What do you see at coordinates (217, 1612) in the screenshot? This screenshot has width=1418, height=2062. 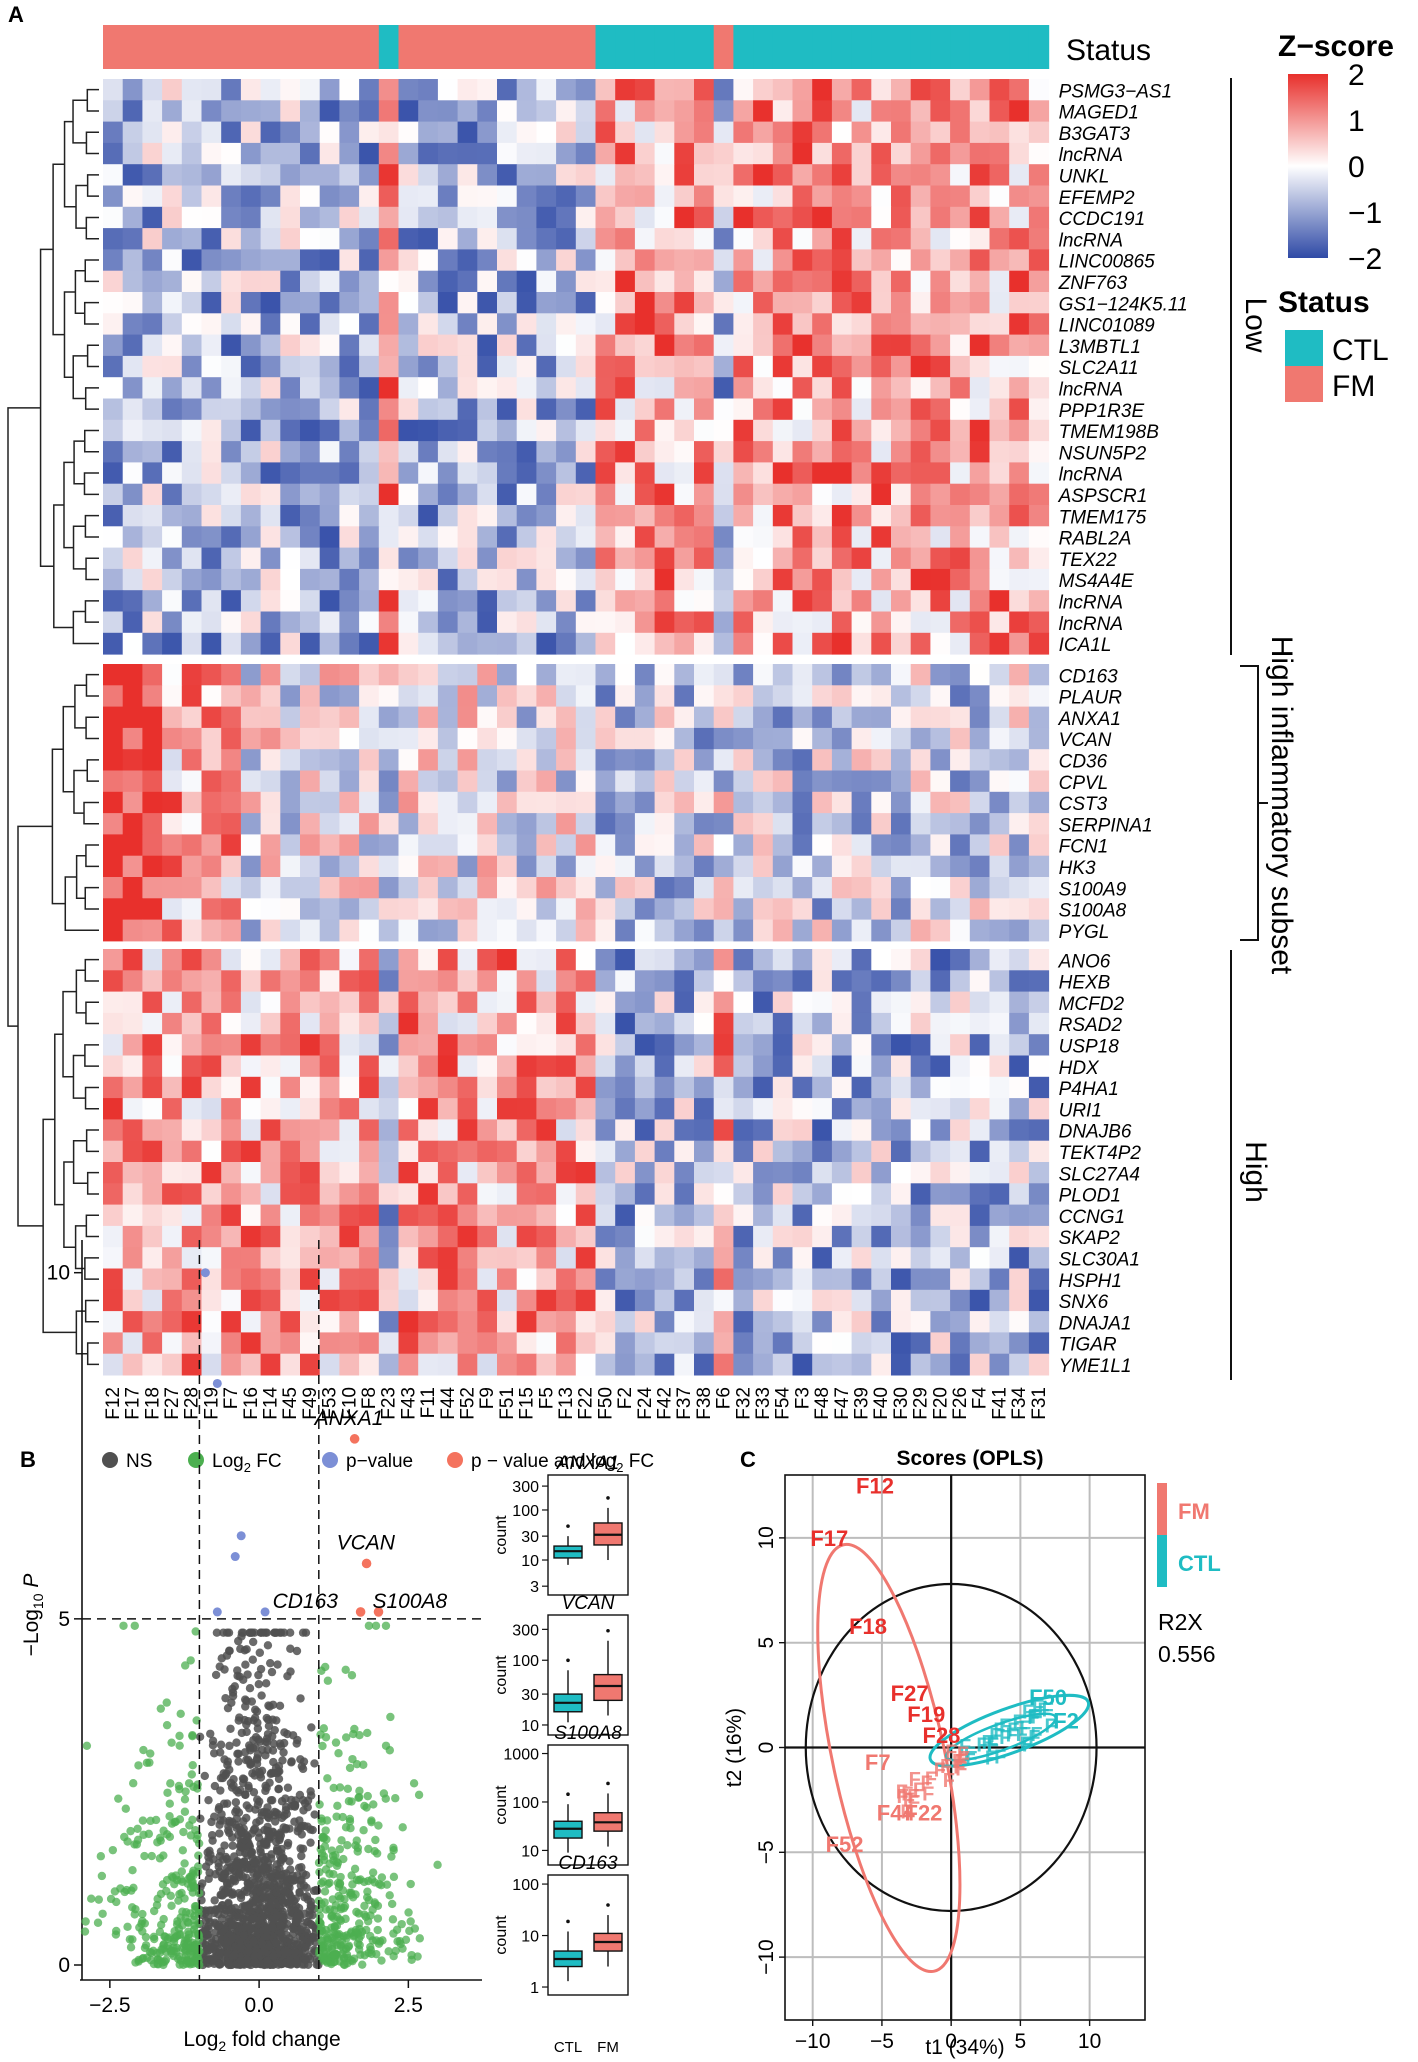 I see `volcano-pvalue-point` at bounding box center [217, 1612].